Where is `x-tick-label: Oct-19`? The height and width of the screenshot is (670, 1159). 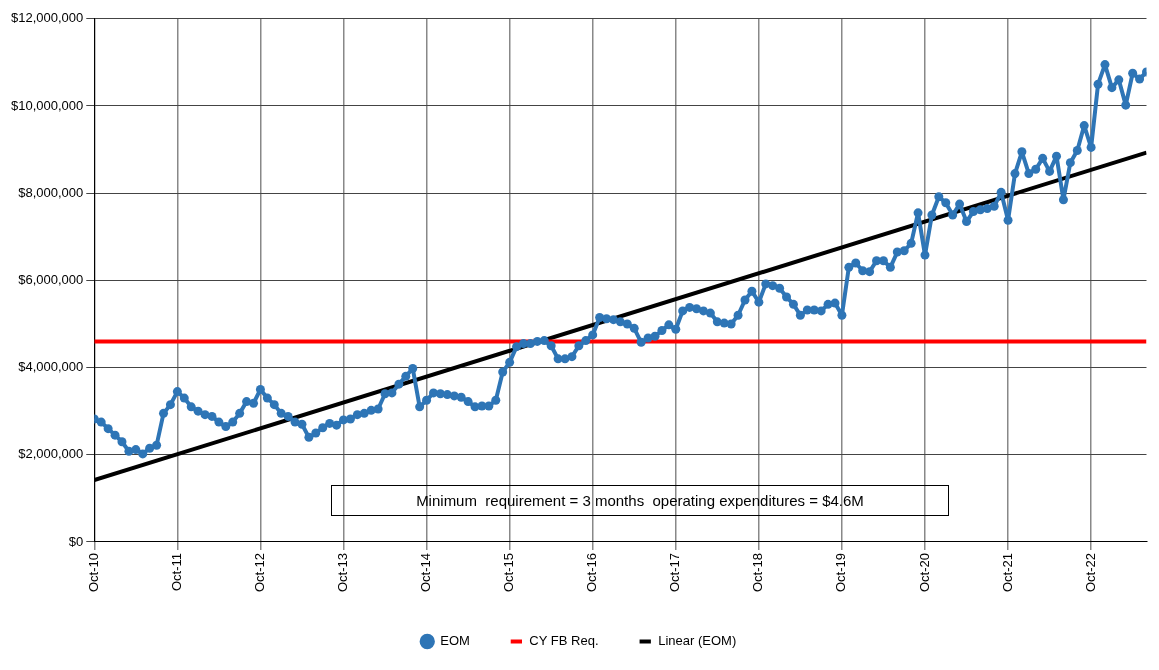 x-tick-label: Oct-19 is located at coordinates (841, 572).